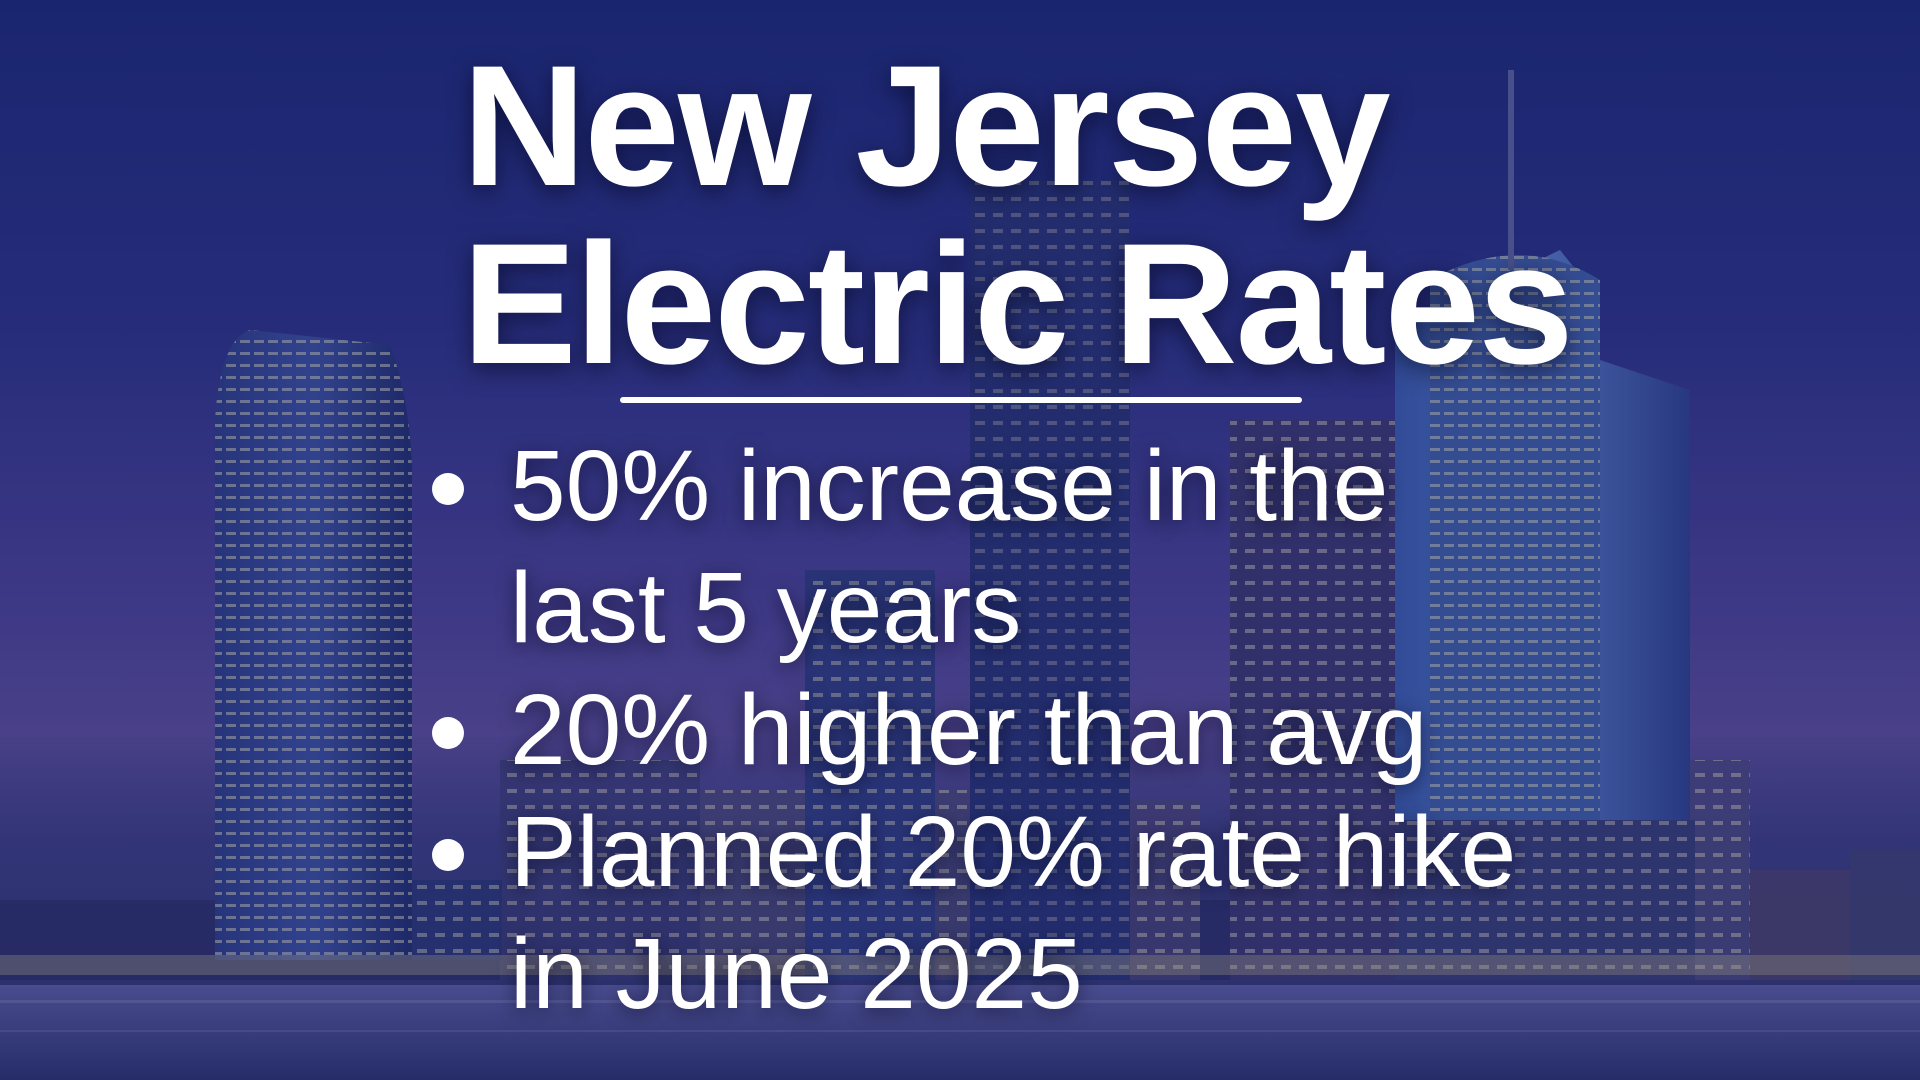 This screenshot has height=1080, width=1920. What do you see at coordinates (766, 608) in the screenshot?
I see `bullet-text-line: last 5 years` at bounding box center [766, 608].